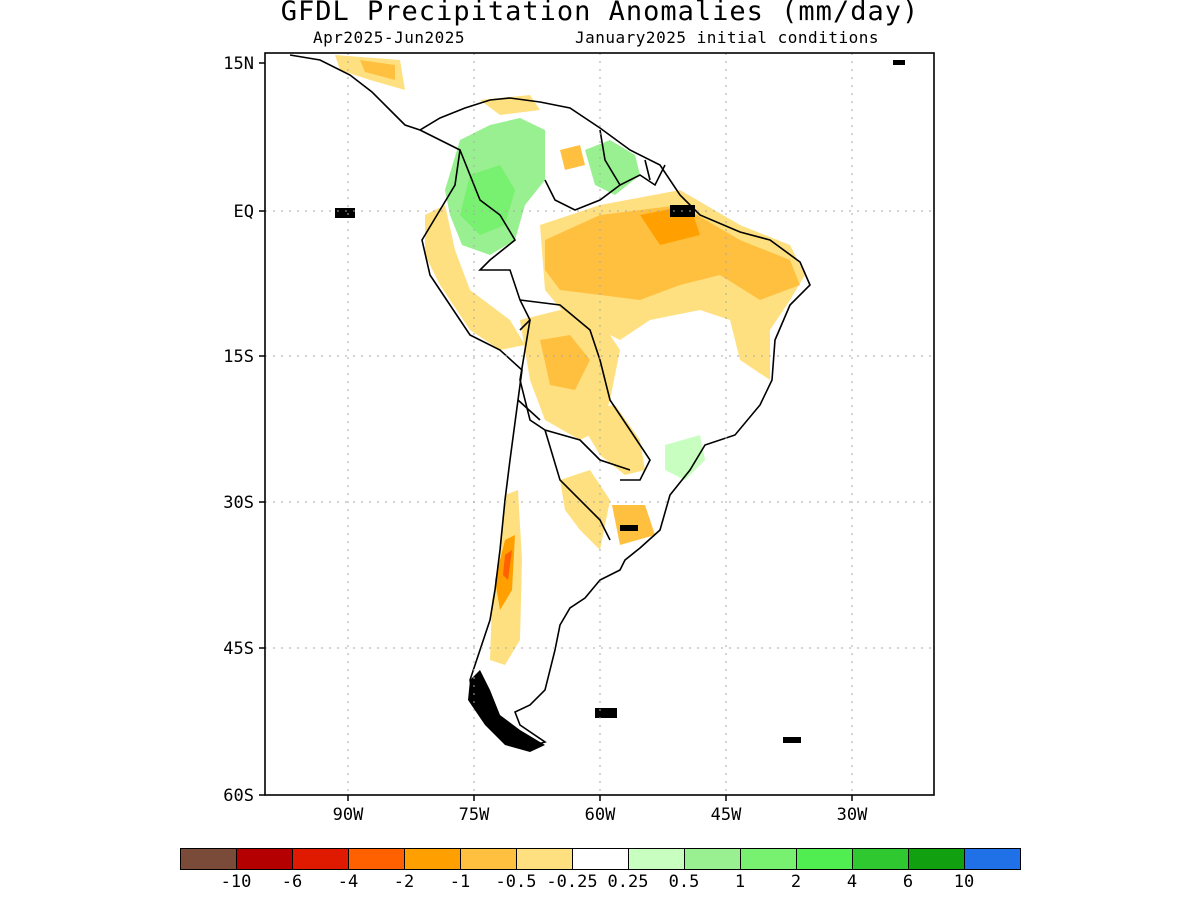  What do you see at coordinates (238, 64) in the screenshot?
I see `lat-label: 15N` at bounding box center [238, 64].